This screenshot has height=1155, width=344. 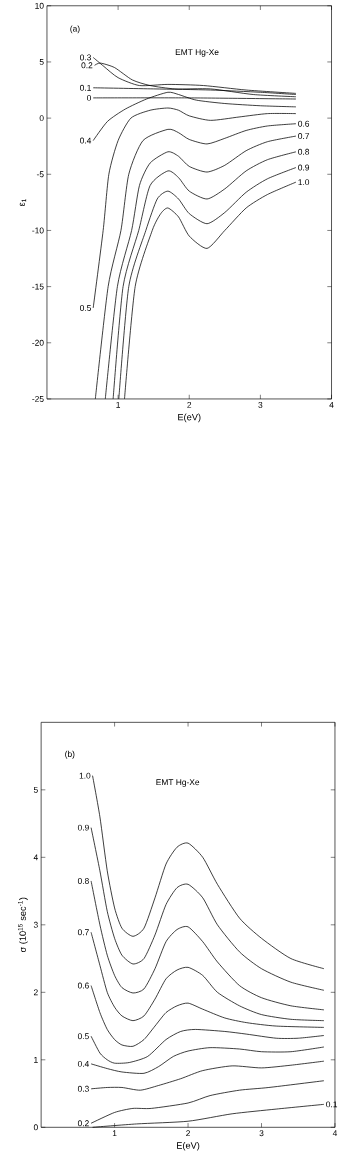 I want to click on annotation: (a), so click(x=75, y=29).